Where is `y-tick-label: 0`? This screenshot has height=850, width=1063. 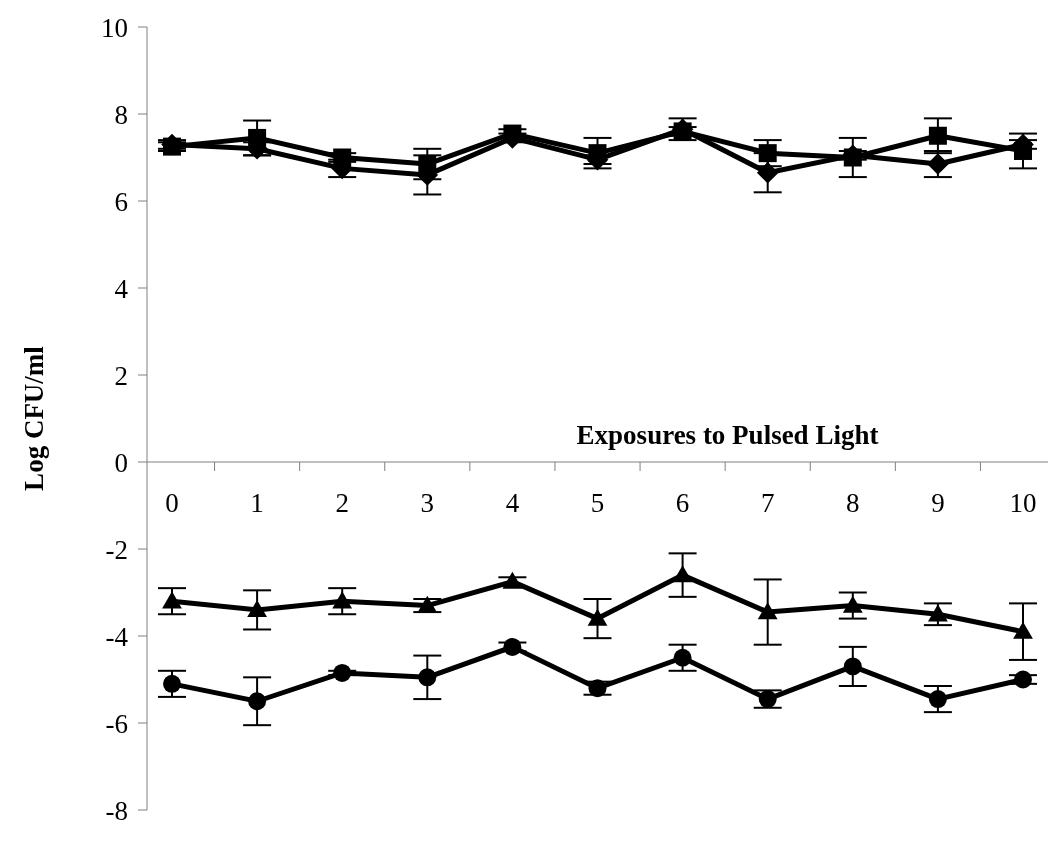 y-tick-label: 0 is located at coordinates (121, 462).